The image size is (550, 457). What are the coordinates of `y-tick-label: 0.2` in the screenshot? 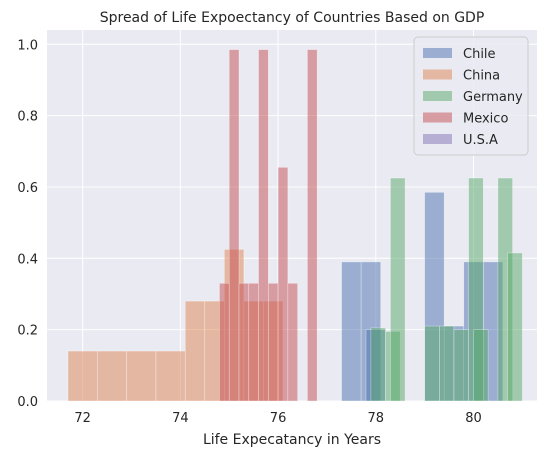 It's located at (27, 331).